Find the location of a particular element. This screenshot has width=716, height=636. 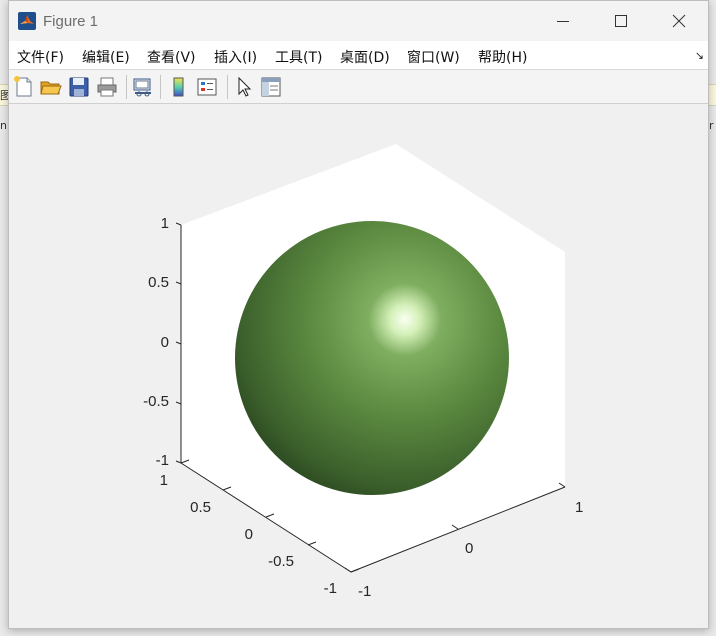

minimize-icon is located at coordinates (563, 21).